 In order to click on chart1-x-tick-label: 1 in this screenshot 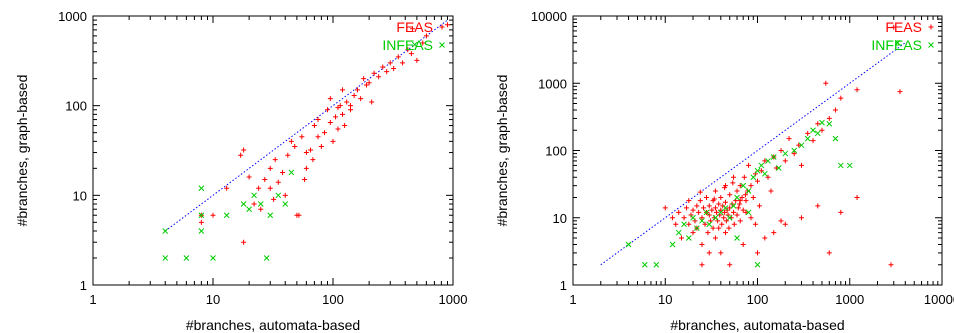, I will do `click(92, 299)`.